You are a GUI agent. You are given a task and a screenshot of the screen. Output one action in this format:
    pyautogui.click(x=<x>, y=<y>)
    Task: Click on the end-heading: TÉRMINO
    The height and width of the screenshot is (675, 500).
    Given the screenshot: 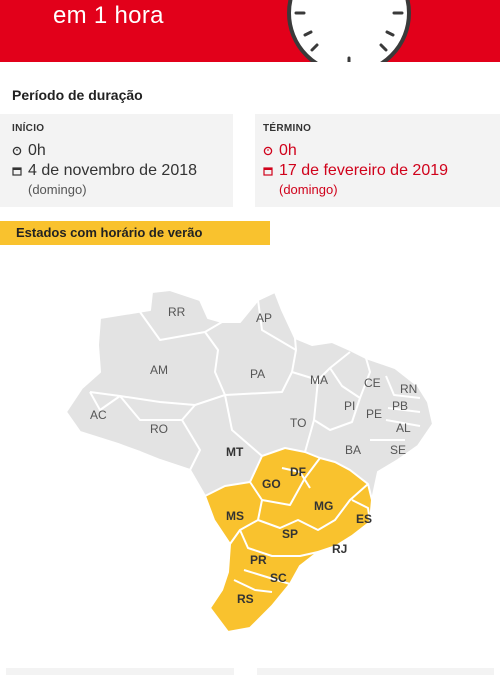 What is the action you would take?
    pyautogui.click(x=287, y=128)
    